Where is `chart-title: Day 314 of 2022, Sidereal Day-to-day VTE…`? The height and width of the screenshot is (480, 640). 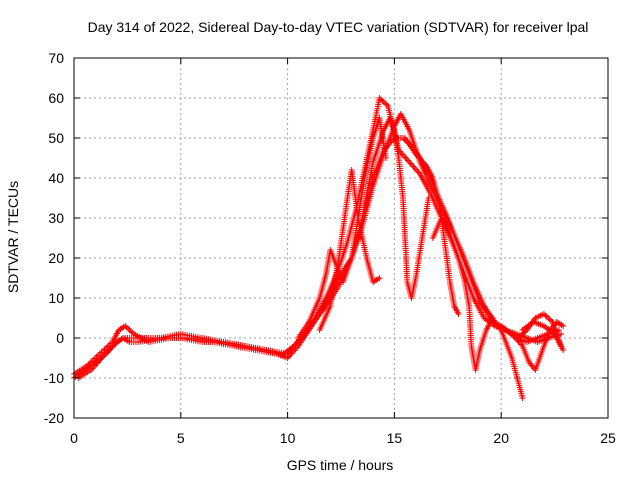 chart-title: Day 314 of 2022, Sidereal Day-to-day VTE… is located at coordinates (338, 27).